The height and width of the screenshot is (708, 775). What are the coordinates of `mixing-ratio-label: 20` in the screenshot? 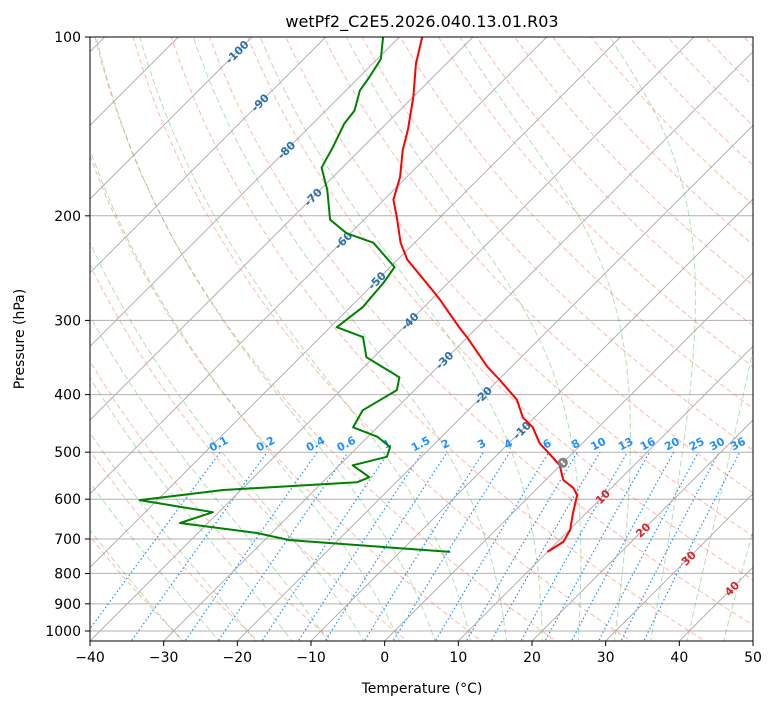 It's located at (672, 444).